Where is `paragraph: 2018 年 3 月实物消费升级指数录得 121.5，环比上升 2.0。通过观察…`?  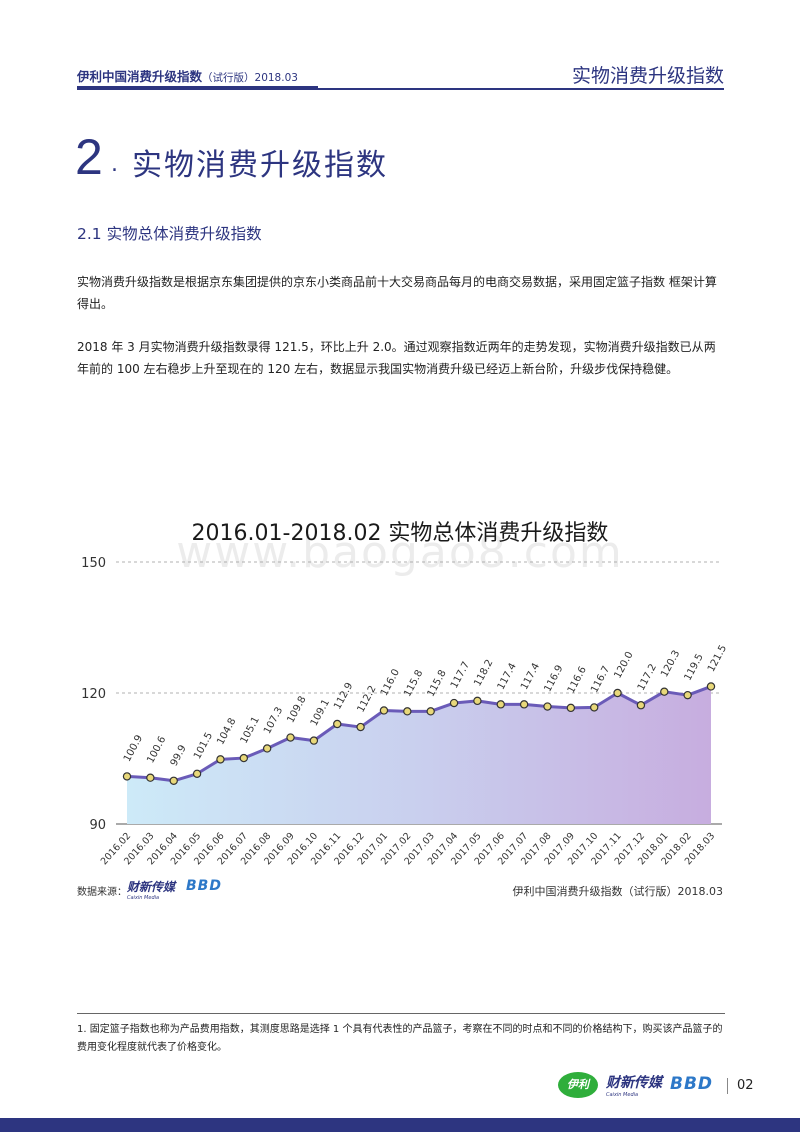 paragraph: 2018 年 3 月实物消费升级指数录得 121.5，环比上升 2.0。通过观察… is located at coordinates (396, 358).